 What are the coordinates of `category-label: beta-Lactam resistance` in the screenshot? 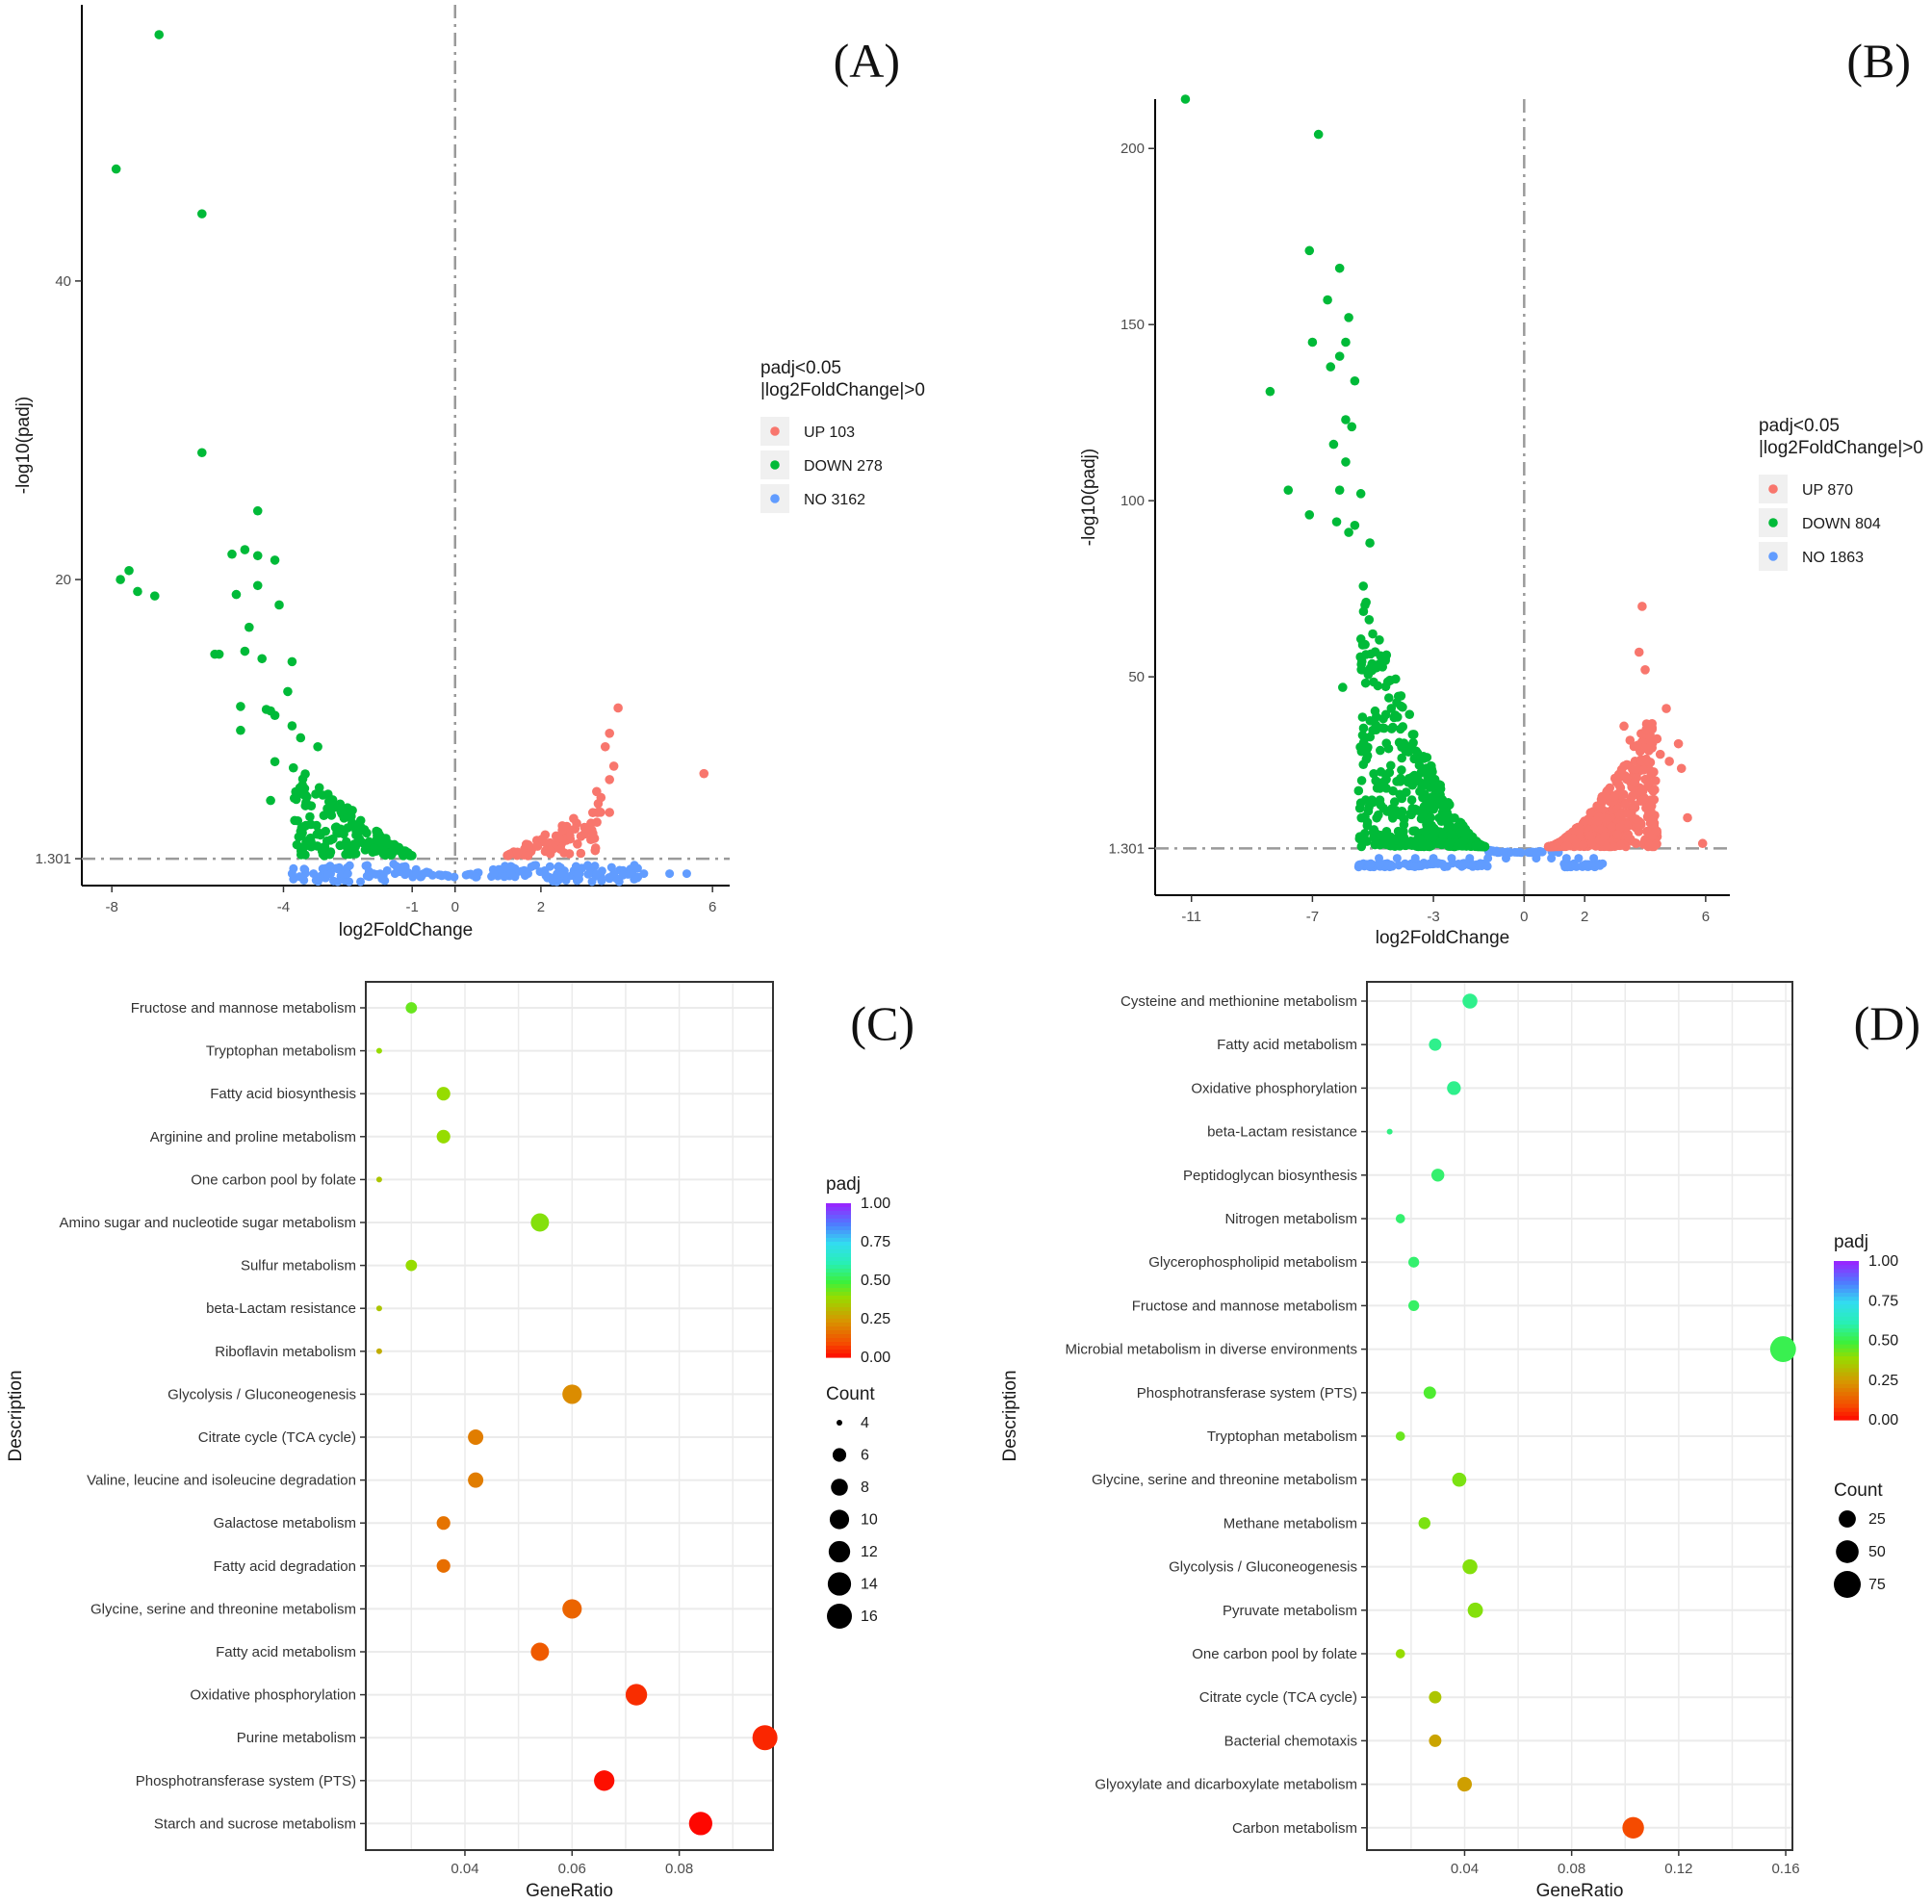 It's located at (1282, 1132).